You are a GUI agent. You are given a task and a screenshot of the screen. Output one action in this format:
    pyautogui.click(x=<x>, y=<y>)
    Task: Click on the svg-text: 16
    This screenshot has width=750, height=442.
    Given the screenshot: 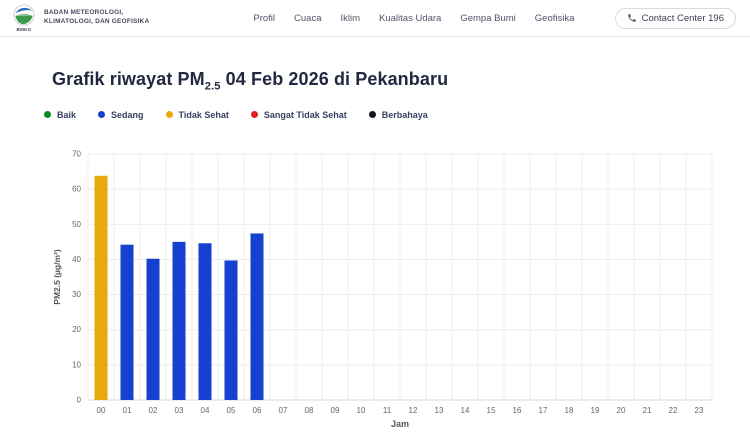 What is the action you would take?
    pyautogui.click(x=517, y=410)
    